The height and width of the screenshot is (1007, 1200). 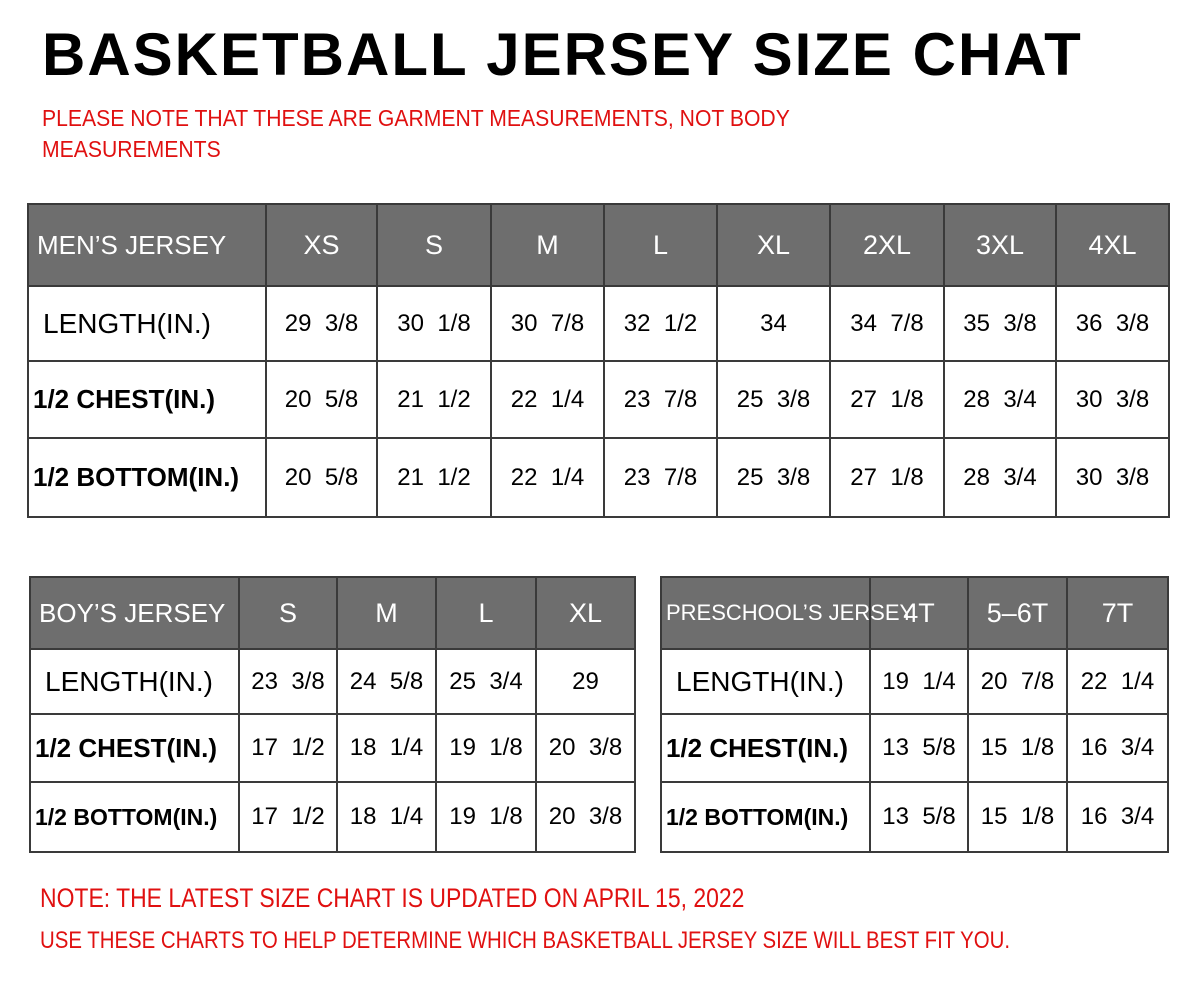 I want to click on header-row: MEN’S JERSEY XS S M L XL 2XL 3XL 4XL, so click(x=598, y=245).